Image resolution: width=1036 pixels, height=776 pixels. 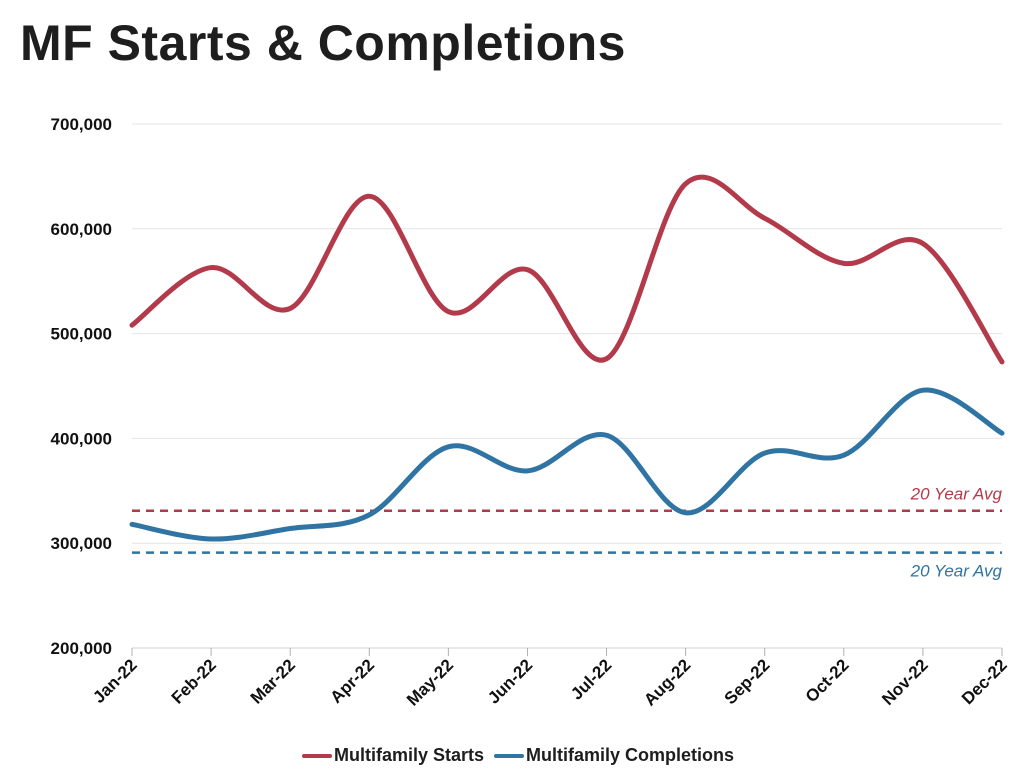 I want to click on x-tick-label: Nov-22, so click(x=905, y=682).